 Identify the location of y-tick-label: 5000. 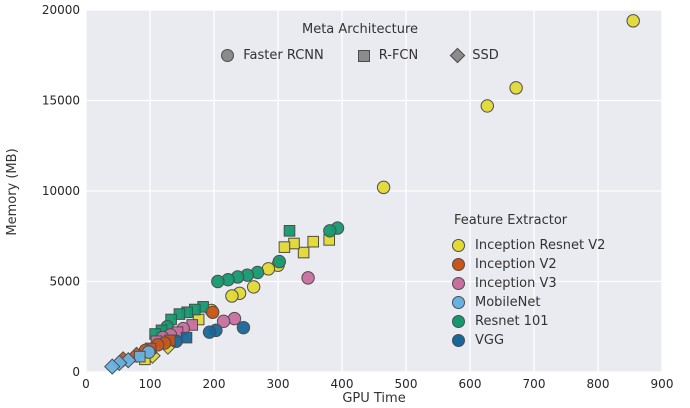
(64, 282).